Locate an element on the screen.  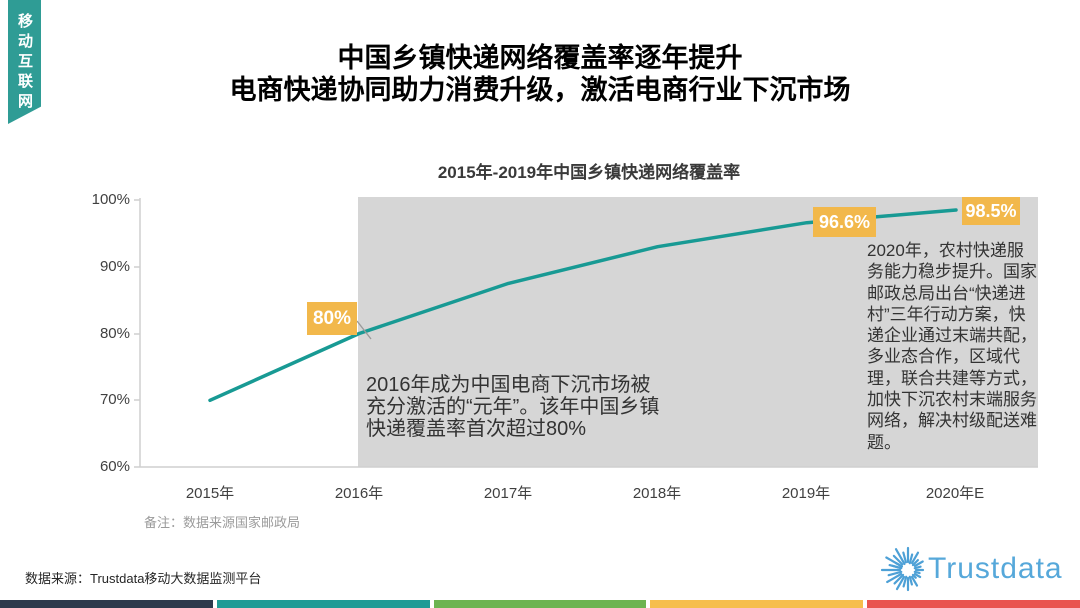
x-tick-2016: 2016年 is located at coordinates (359, 493).